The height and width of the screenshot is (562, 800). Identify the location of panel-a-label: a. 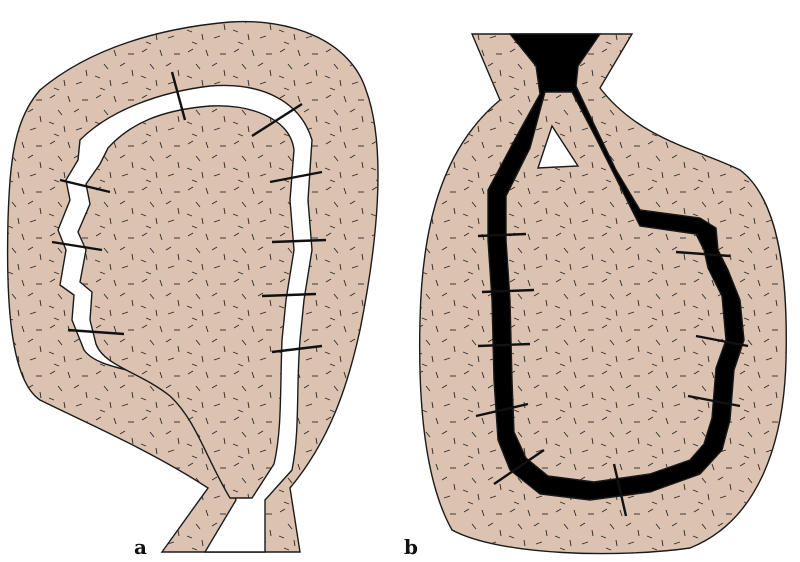
(140, 547).